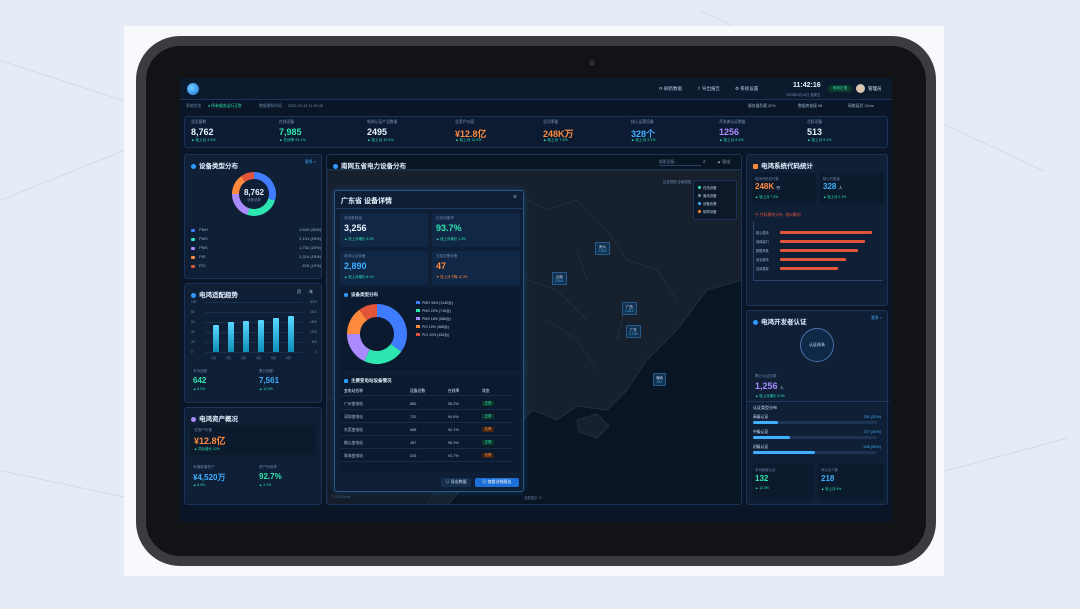  I want to click on grid-line, so click(254, 352).